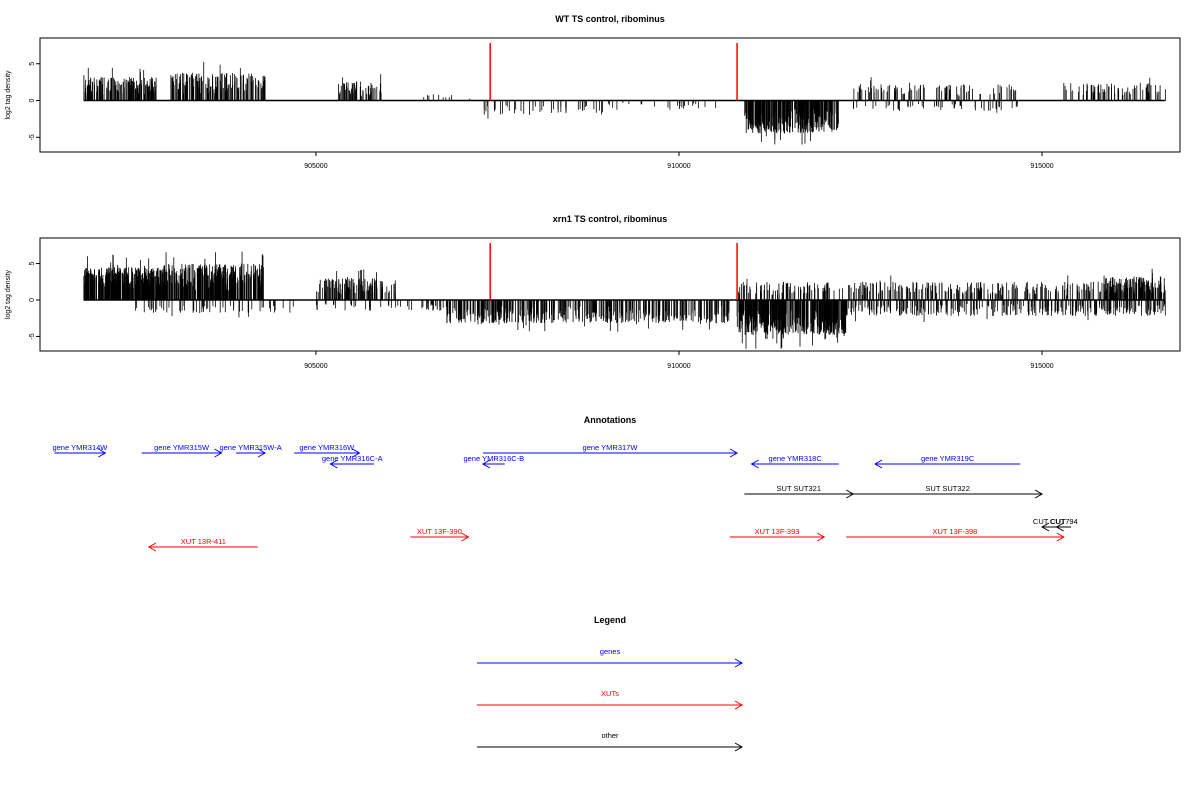 This screenshot has height=800, width=1200. I want to click on annotation-label: gene YMR316C-A, so click(352, 458).